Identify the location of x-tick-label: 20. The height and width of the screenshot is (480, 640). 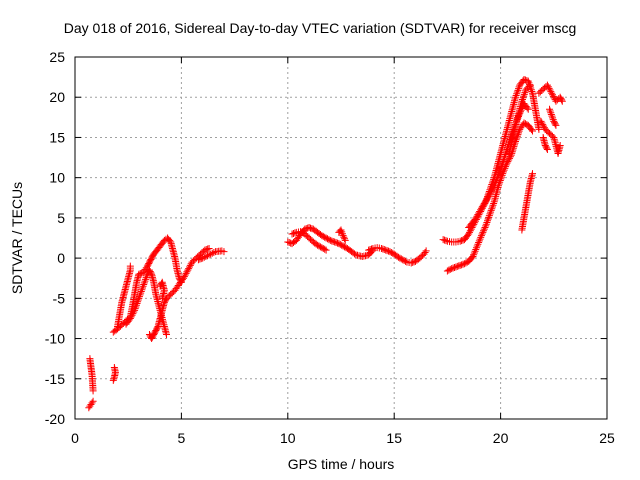
(501, 438).